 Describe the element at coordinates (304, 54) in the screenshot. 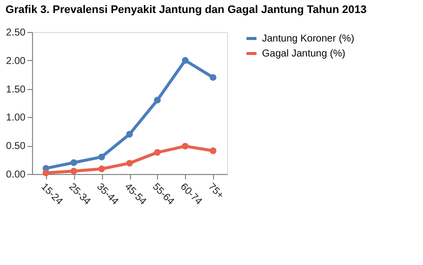

I see `legend-label: Gagal Jantung (%)` at that location.